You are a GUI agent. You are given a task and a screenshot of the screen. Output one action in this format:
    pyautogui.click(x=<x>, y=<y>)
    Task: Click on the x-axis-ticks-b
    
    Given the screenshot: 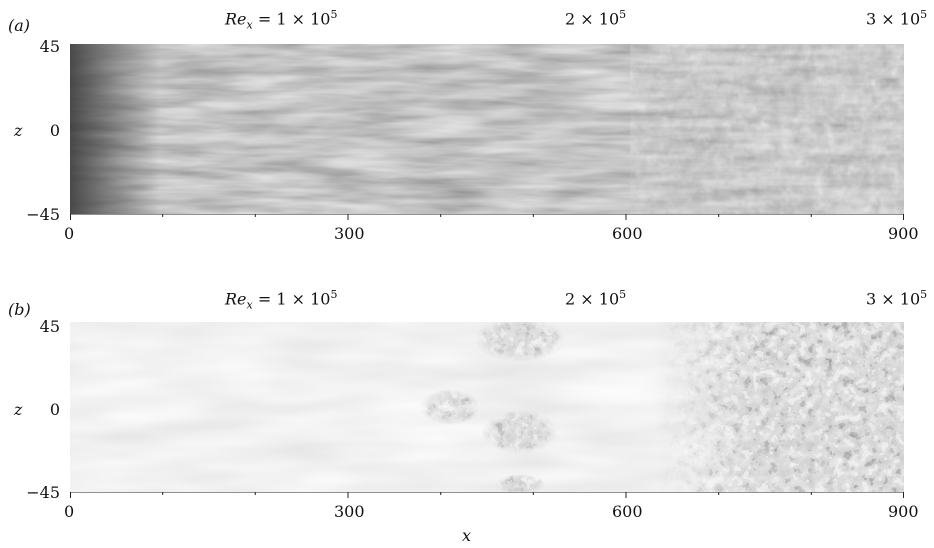 What is the action you would take?
    pyautogui.click(x=487, y=495)
    